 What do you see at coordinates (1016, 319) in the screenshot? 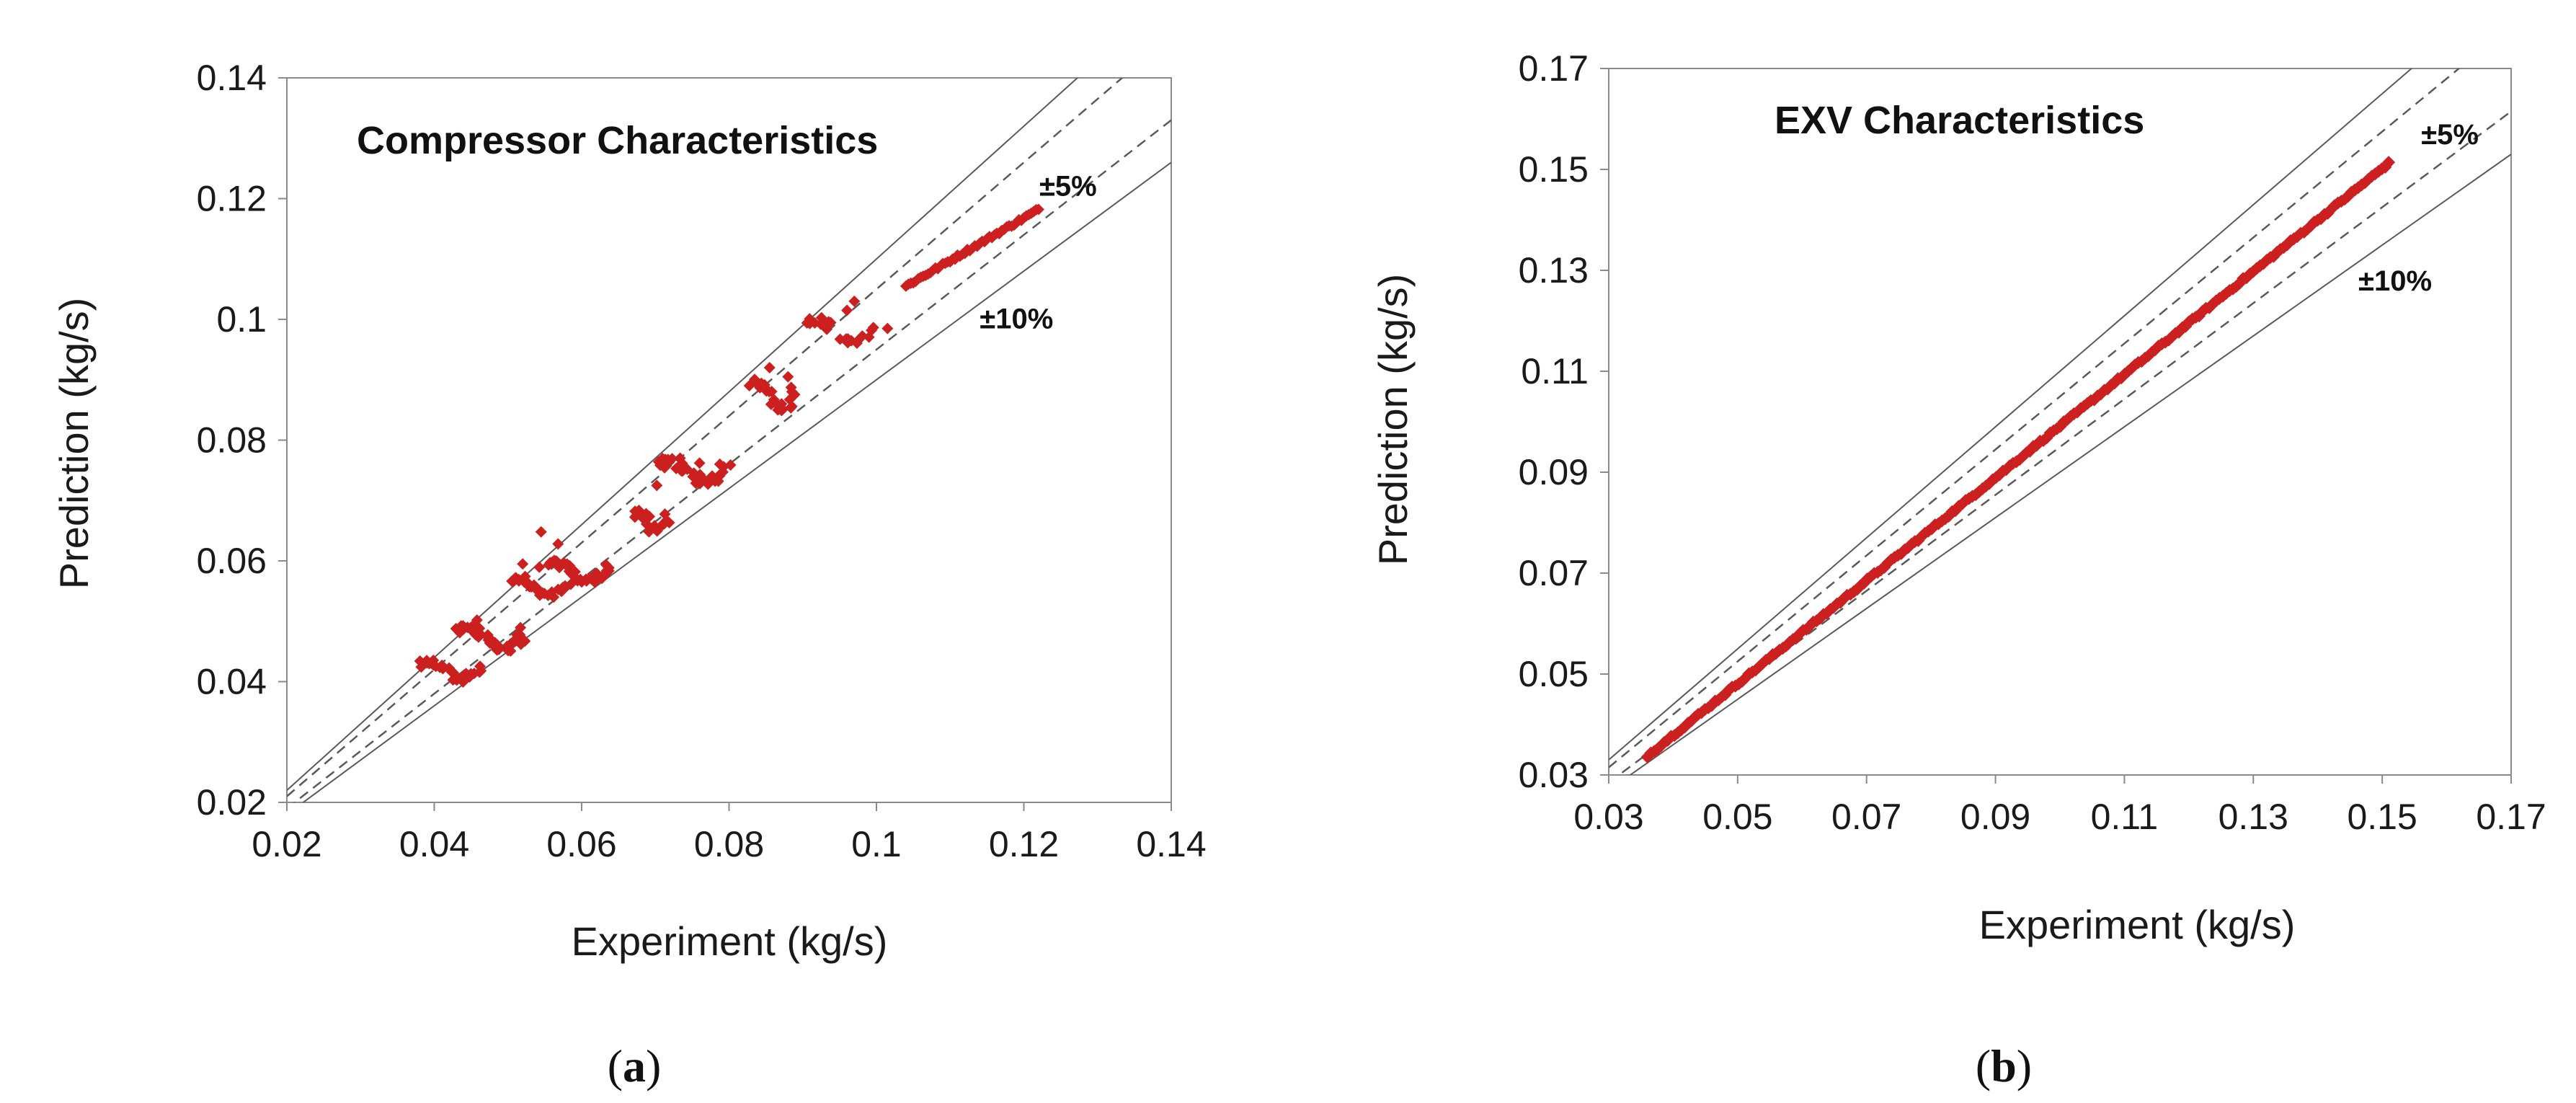
I see `chart-a-band-label: ±10%` at bounding box center [1016, 319].